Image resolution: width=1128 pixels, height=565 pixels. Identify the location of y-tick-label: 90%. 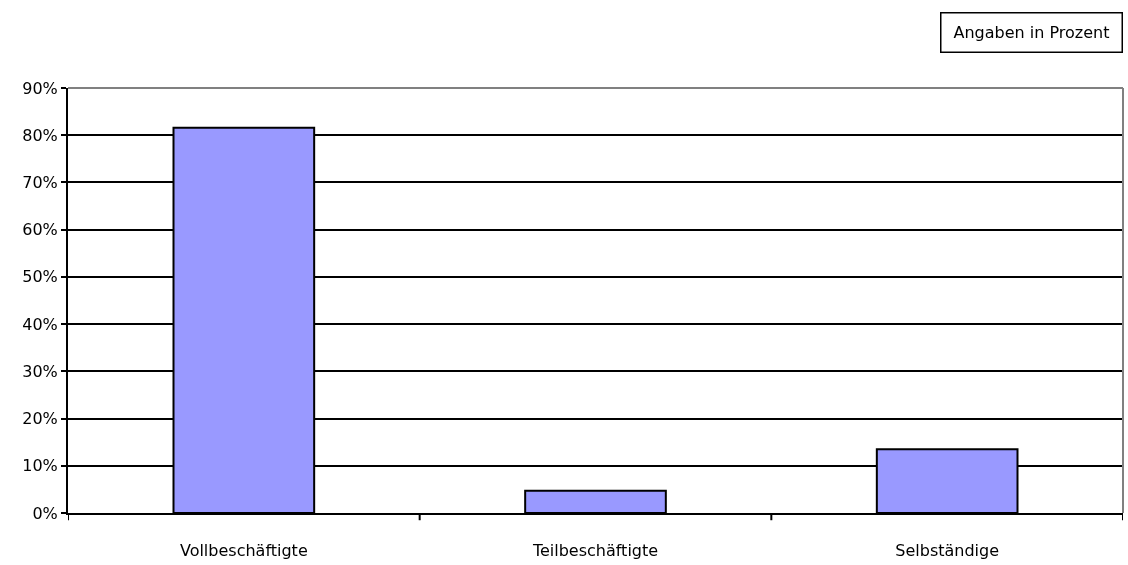
(40, 88).